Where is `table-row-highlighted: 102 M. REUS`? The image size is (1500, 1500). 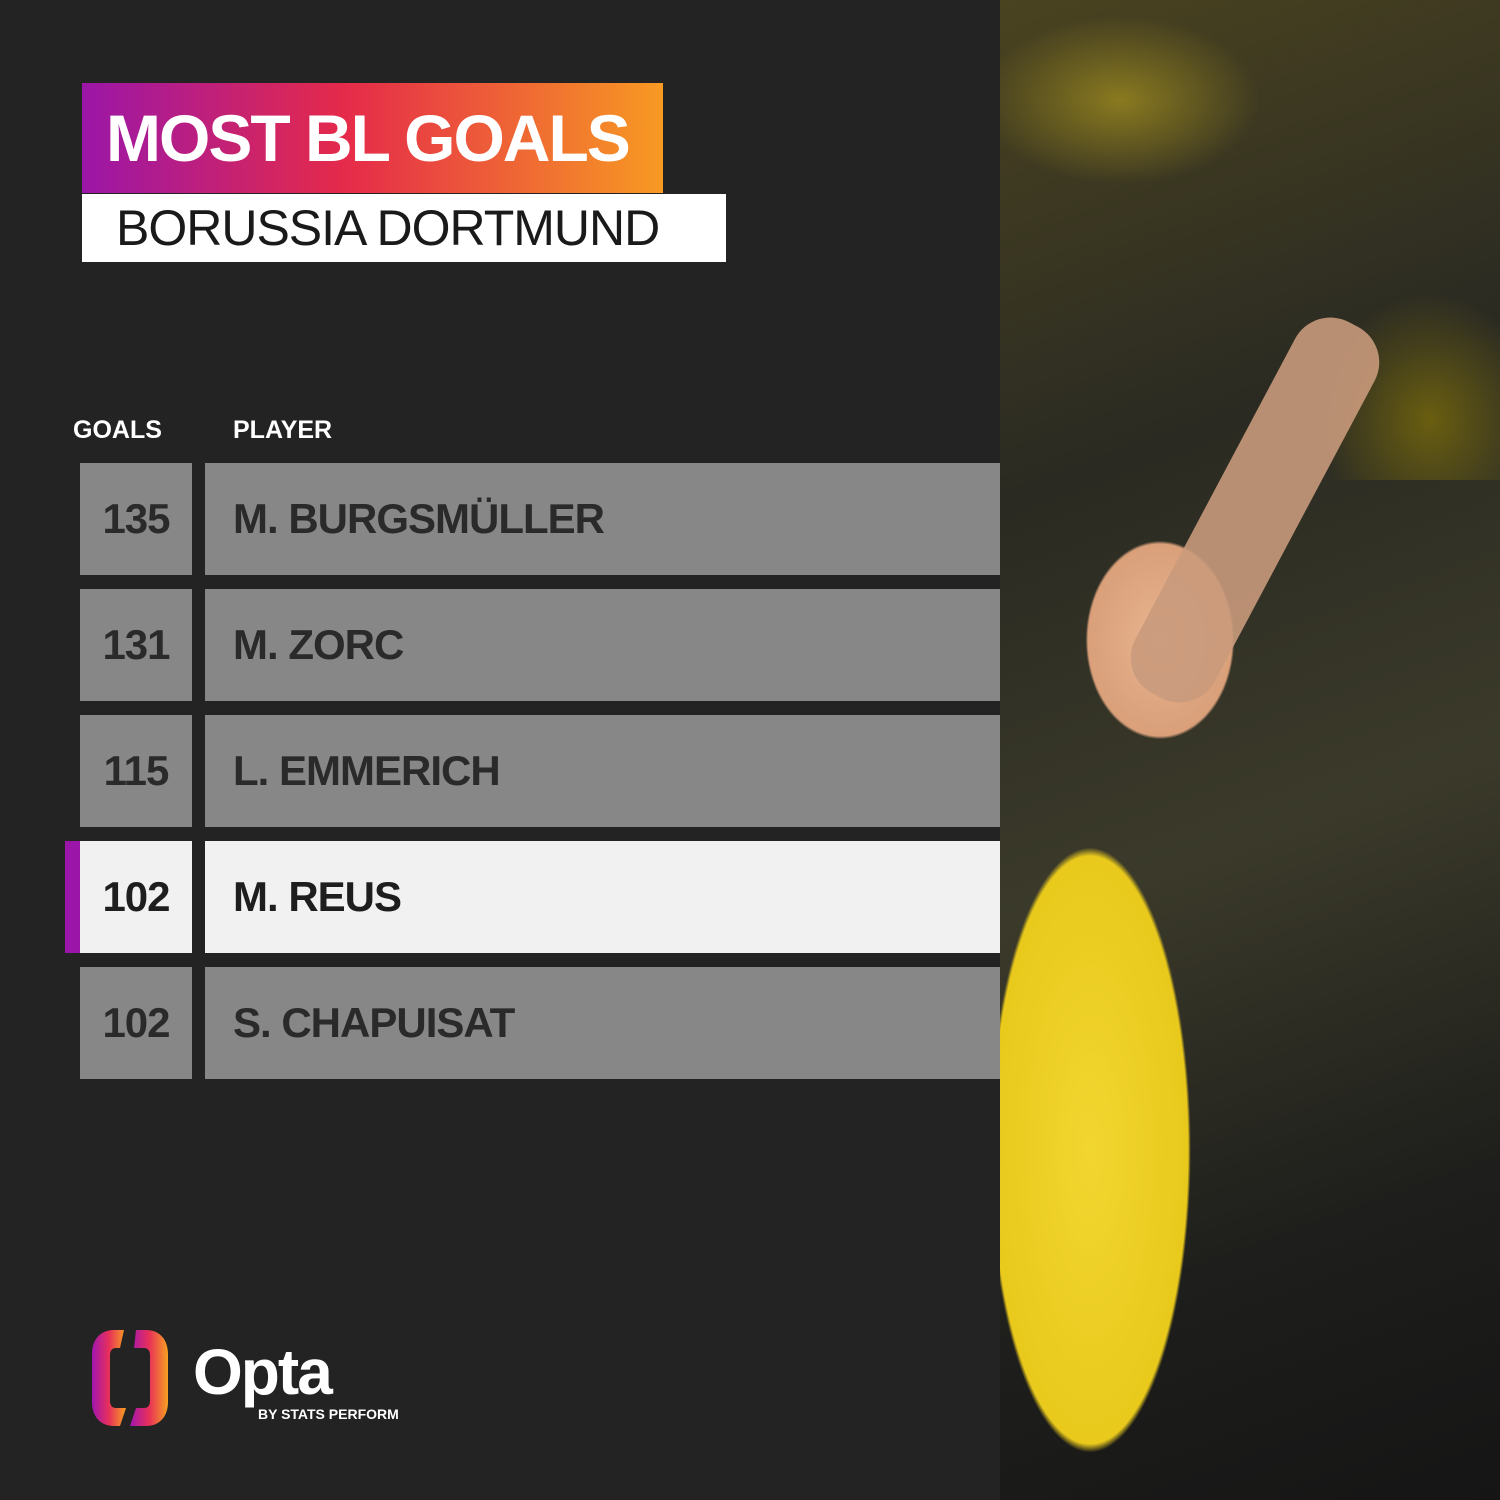
table-row-highlighted: 102 M. REUS is located at coordinates (532, 897).